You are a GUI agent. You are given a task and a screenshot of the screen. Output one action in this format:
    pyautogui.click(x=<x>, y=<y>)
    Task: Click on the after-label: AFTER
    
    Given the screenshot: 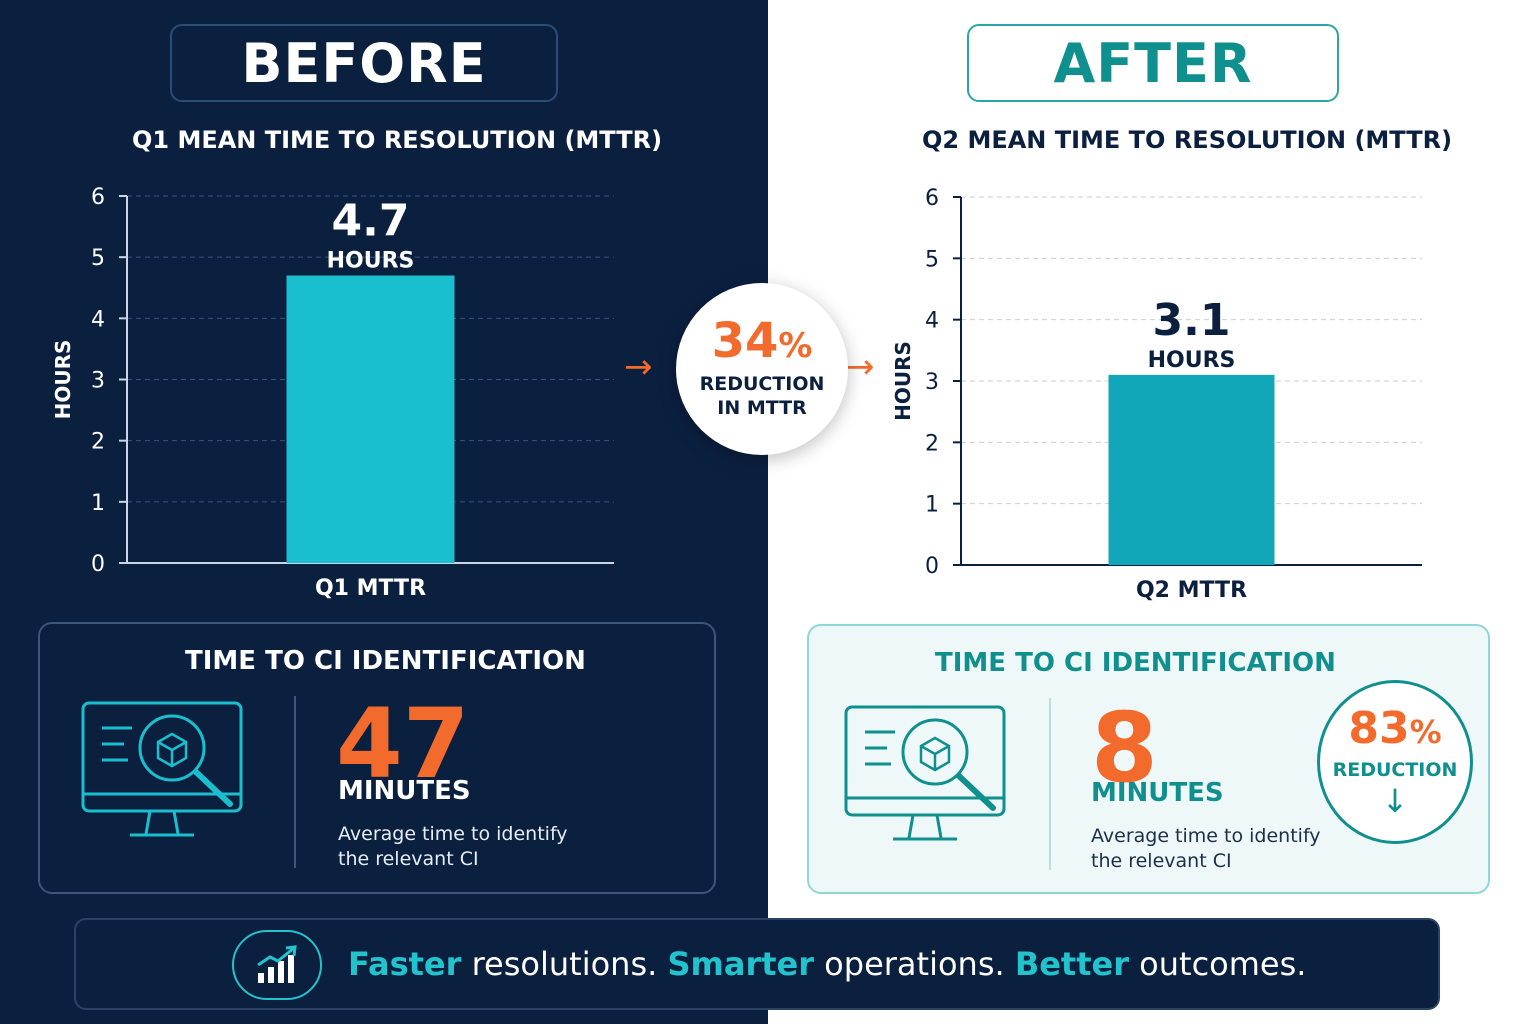 What is the action you would take?
    pyautogui.click(x=1153, y=63)
    